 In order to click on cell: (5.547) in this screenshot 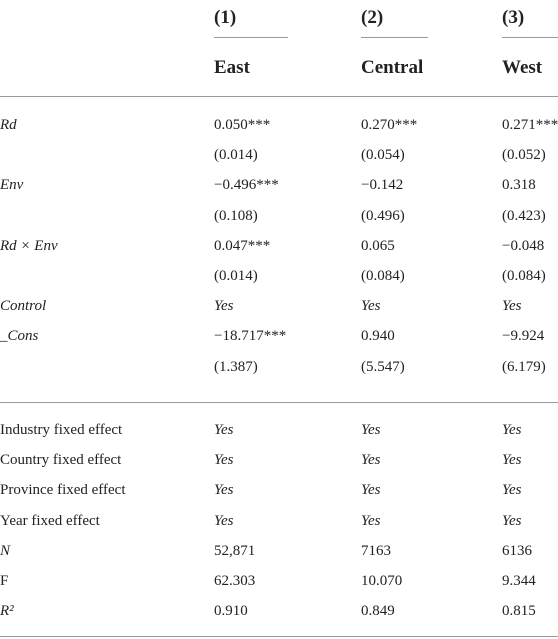, I will do `click(383, 366)`.